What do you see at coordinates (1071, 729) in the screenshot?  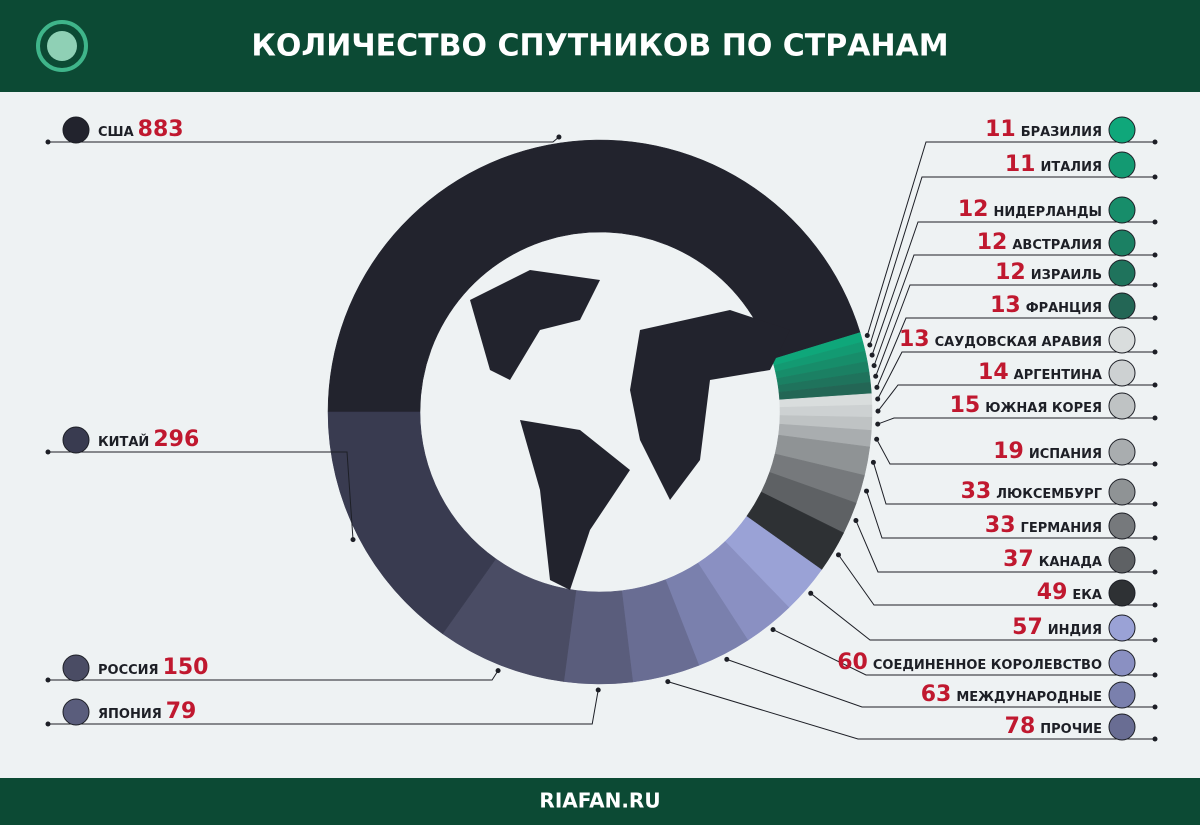 I see `category-label: ПРОЧИЕ` at bounding box center [1071, 729].